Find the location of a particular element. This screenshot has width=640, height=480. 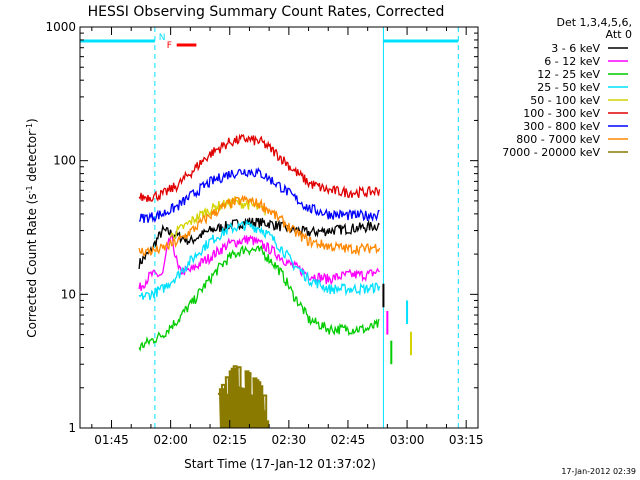

timestamp-label: 17-Jan-2012 02:39 is located at coordinates (598, 471).